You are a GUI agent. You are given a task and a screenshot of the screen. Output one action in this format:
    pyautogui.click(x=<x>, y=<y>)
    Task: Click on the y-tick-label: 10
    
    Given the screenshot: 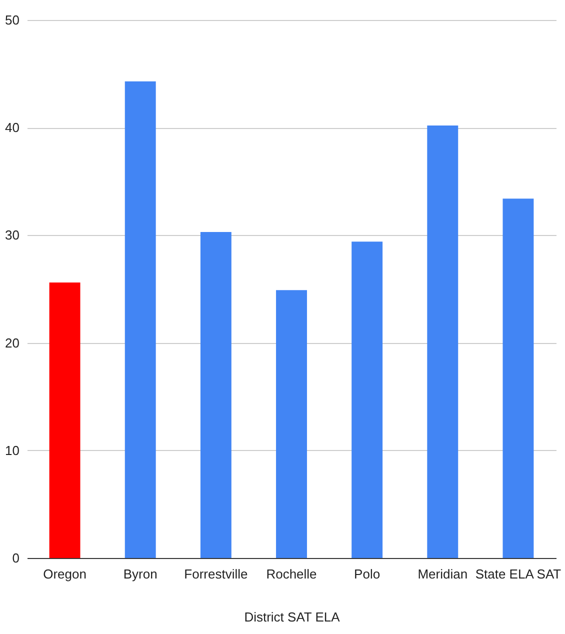 What is the action you would take?
    pyautogui.click(x=12, y=450)
    